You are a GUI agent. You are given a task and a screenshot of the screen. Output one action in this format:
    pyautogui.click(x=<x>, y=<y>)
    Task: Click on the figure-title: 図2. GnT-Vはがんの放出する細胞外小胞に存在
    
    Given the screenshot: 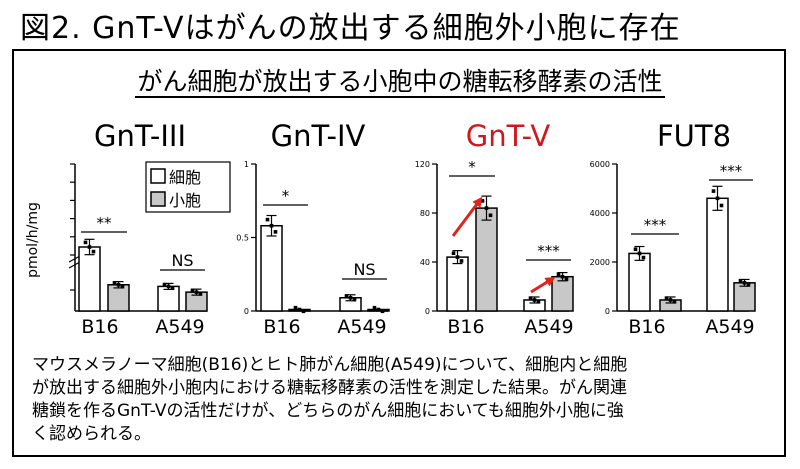 What is the action you would take?
    pyautogui.click(x=350, y=28)
    